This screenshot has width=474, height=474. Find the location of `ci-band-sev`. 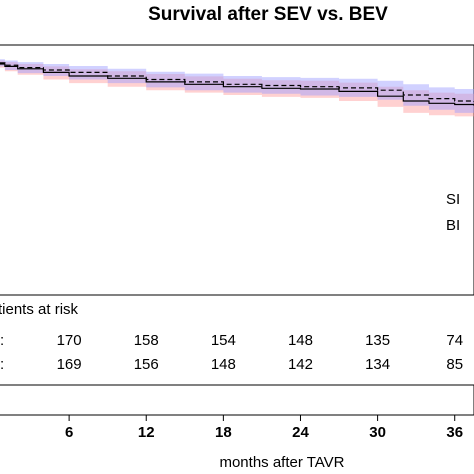

ci-band-sev is located at coordinates (237, 89).